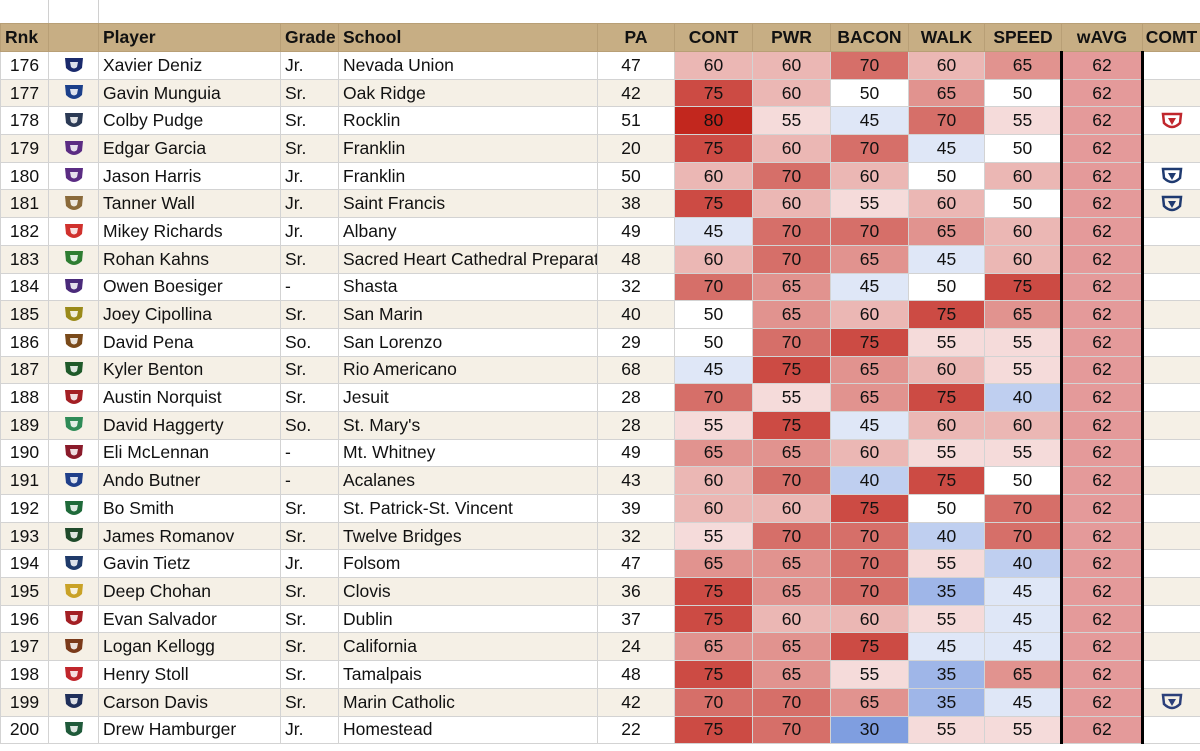 The image size is (1200, 751). What do you see at coordinates (24, 93) in the screenshot?
I see `rank-cell: 177` at bounding box center [24, 93].